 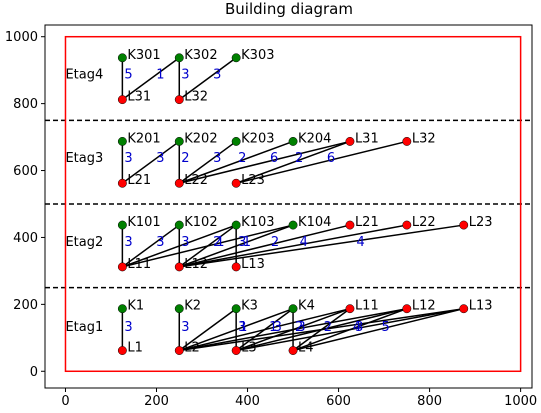 What do you see at coordinates (84, 158) in the screenshot?
I see `floor-label: Etag3` at bounding box center [84, 158].